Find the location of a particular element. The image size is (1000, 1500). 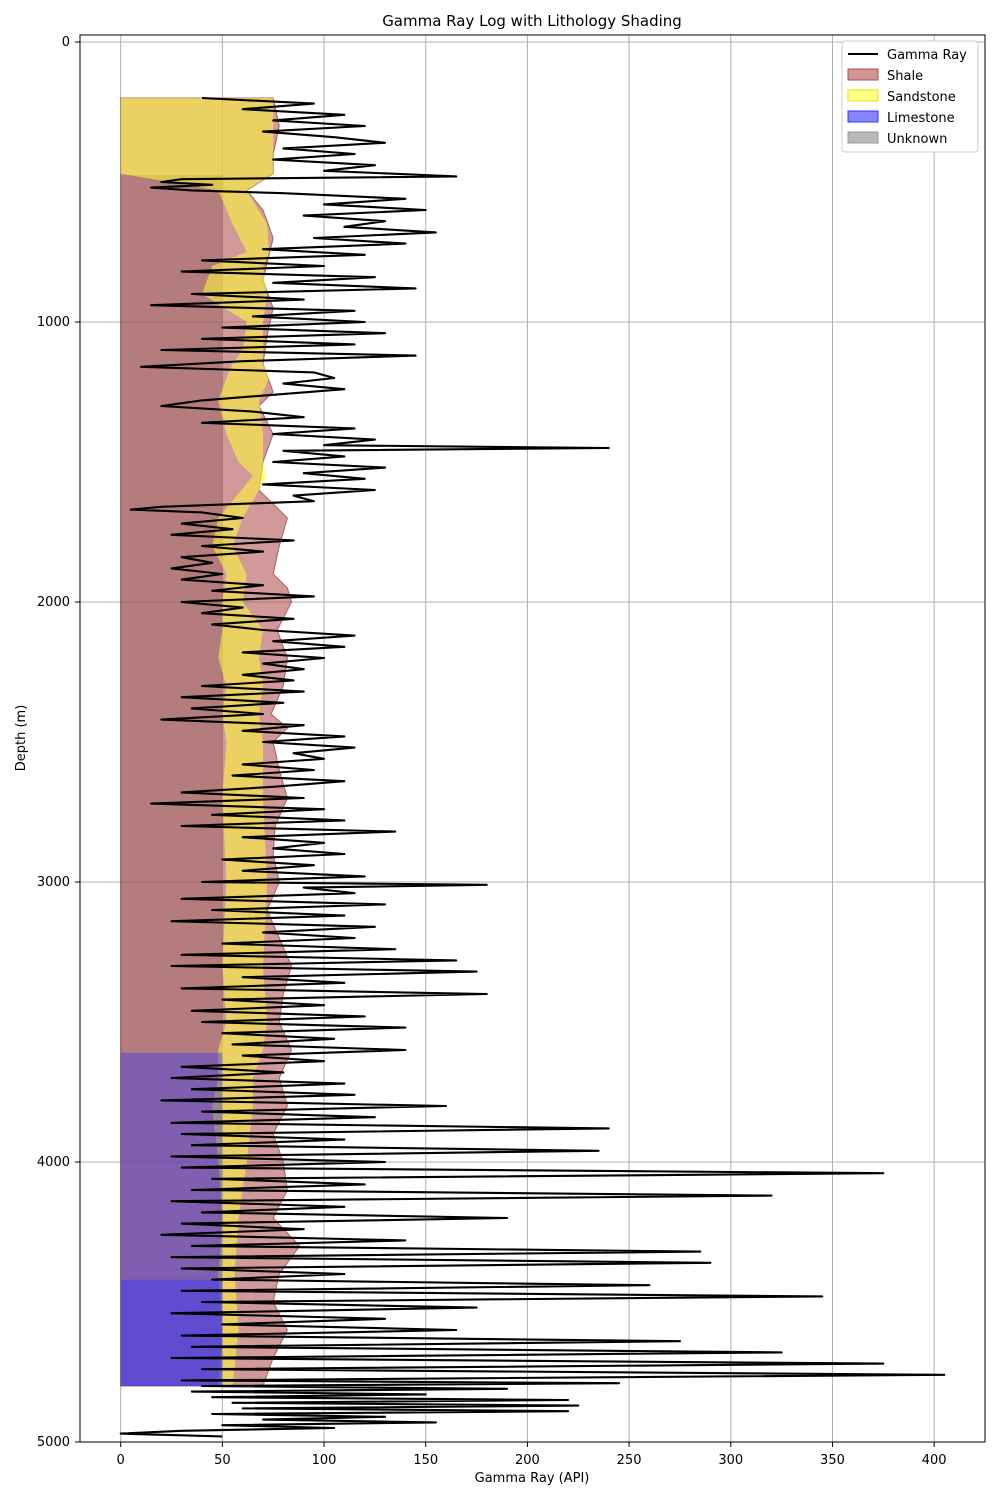

y-tick-label-4: 4000 is located at coordinates (53, 1162).